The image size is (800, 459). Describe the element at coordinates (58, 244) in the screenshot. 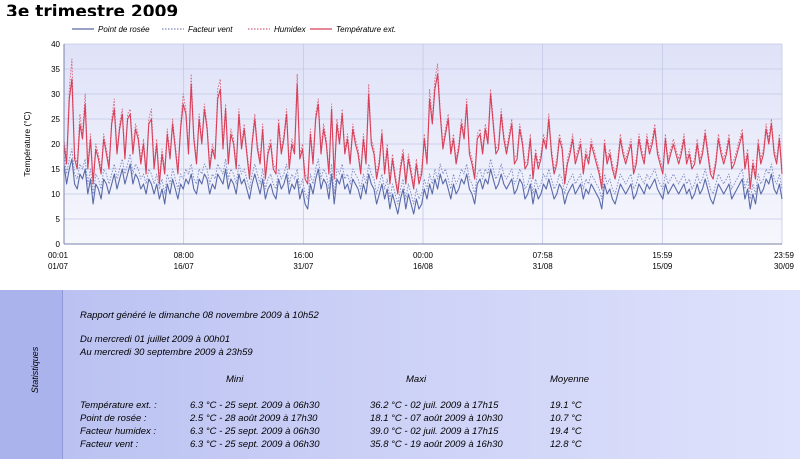

I see `y-tick-label: 0` at that location.